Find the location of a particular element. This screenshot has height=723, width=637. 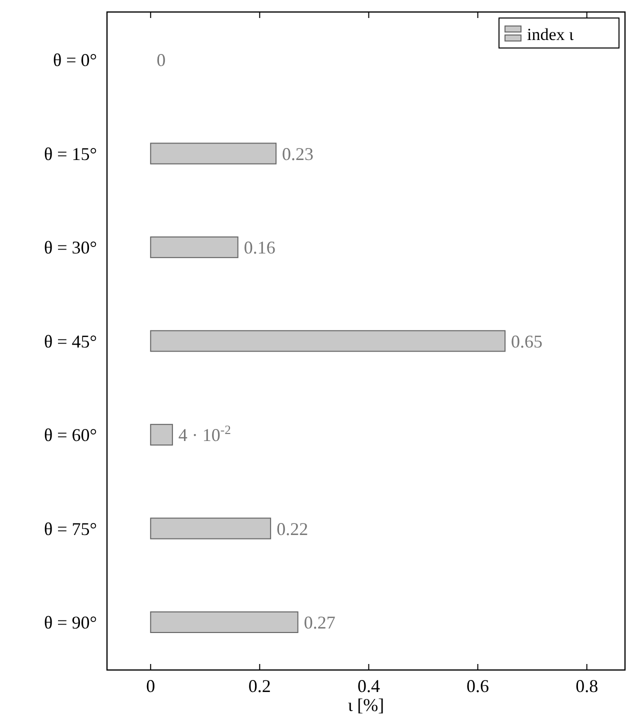

text: 0.65 is located at coordinates (527, 341).